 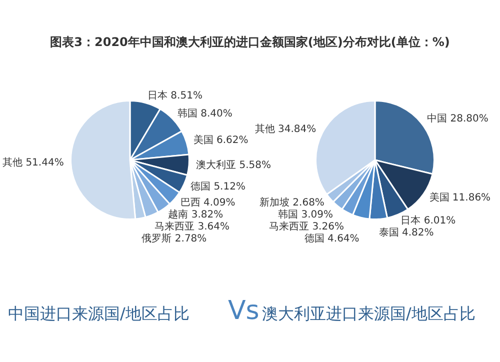 What do you see at coordinates (232, 140) in the screenshot?
I see `data-label: 6.62%` at bounding box center [232, 140].